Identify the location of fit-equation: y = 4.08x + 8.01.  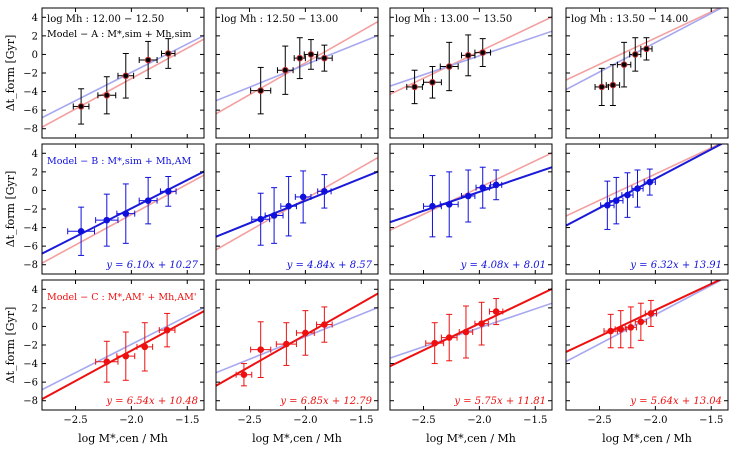
(503, 265).